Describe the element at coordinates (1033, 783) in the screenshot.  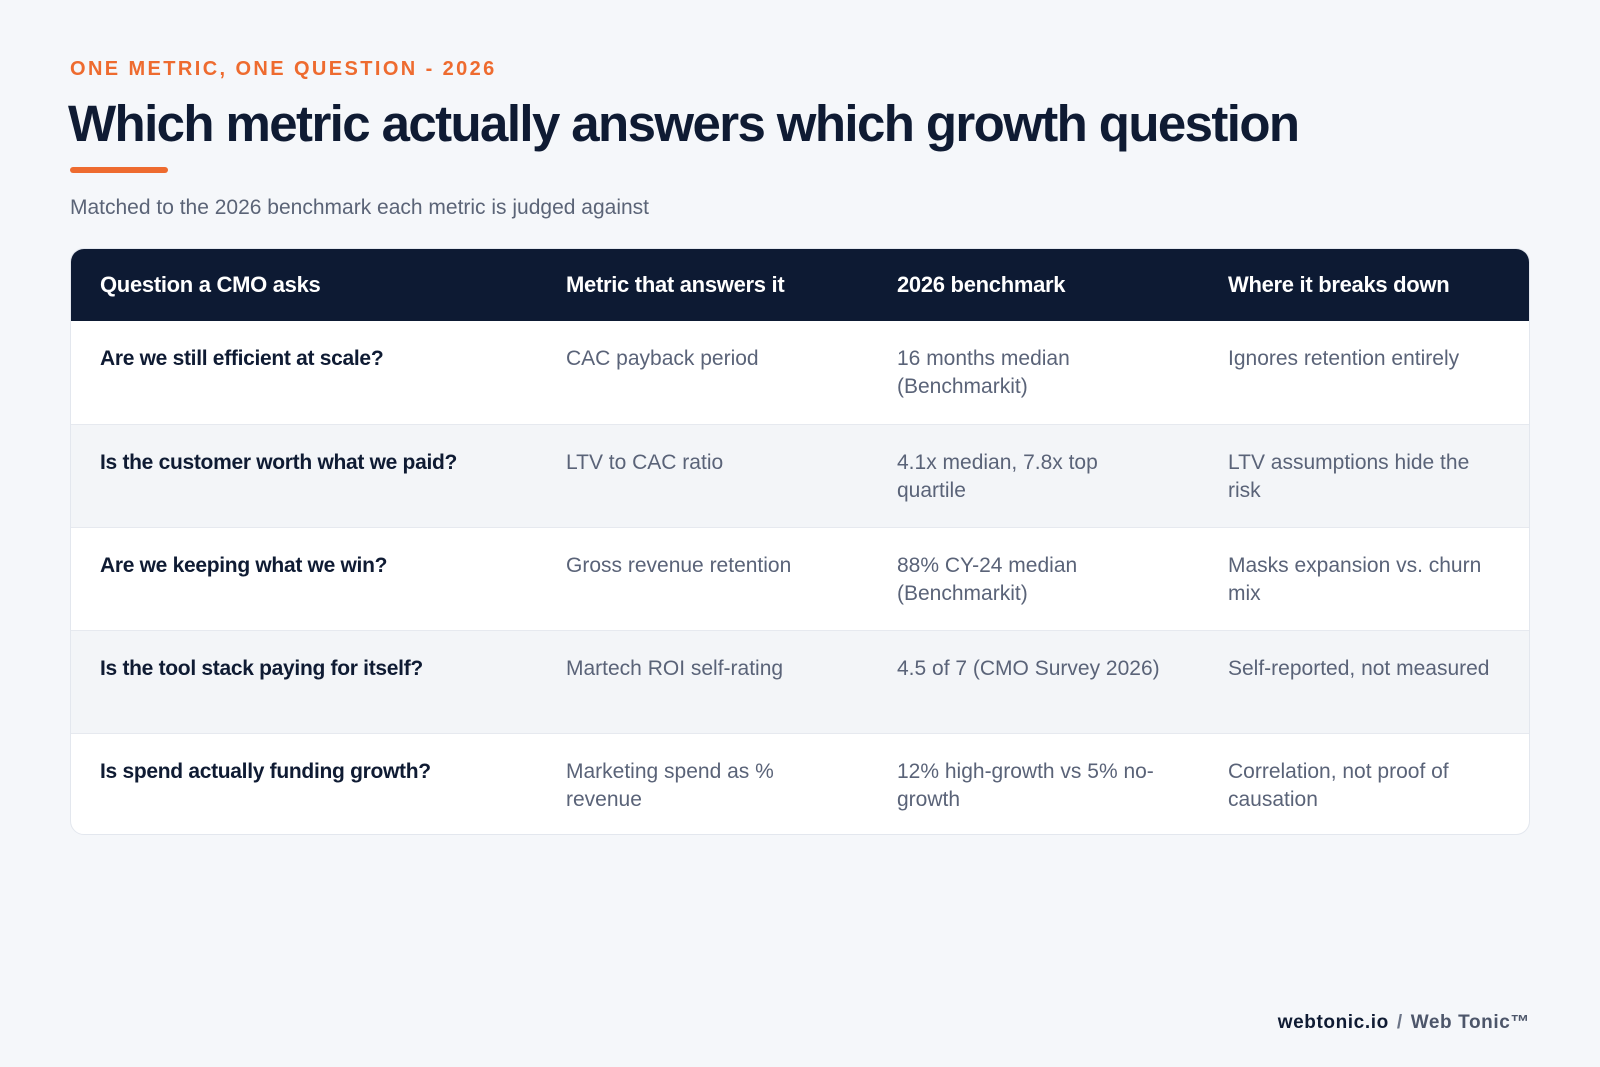
I see `benchmark-cell: 12% high-growth vs 5% no-growth` at that location.